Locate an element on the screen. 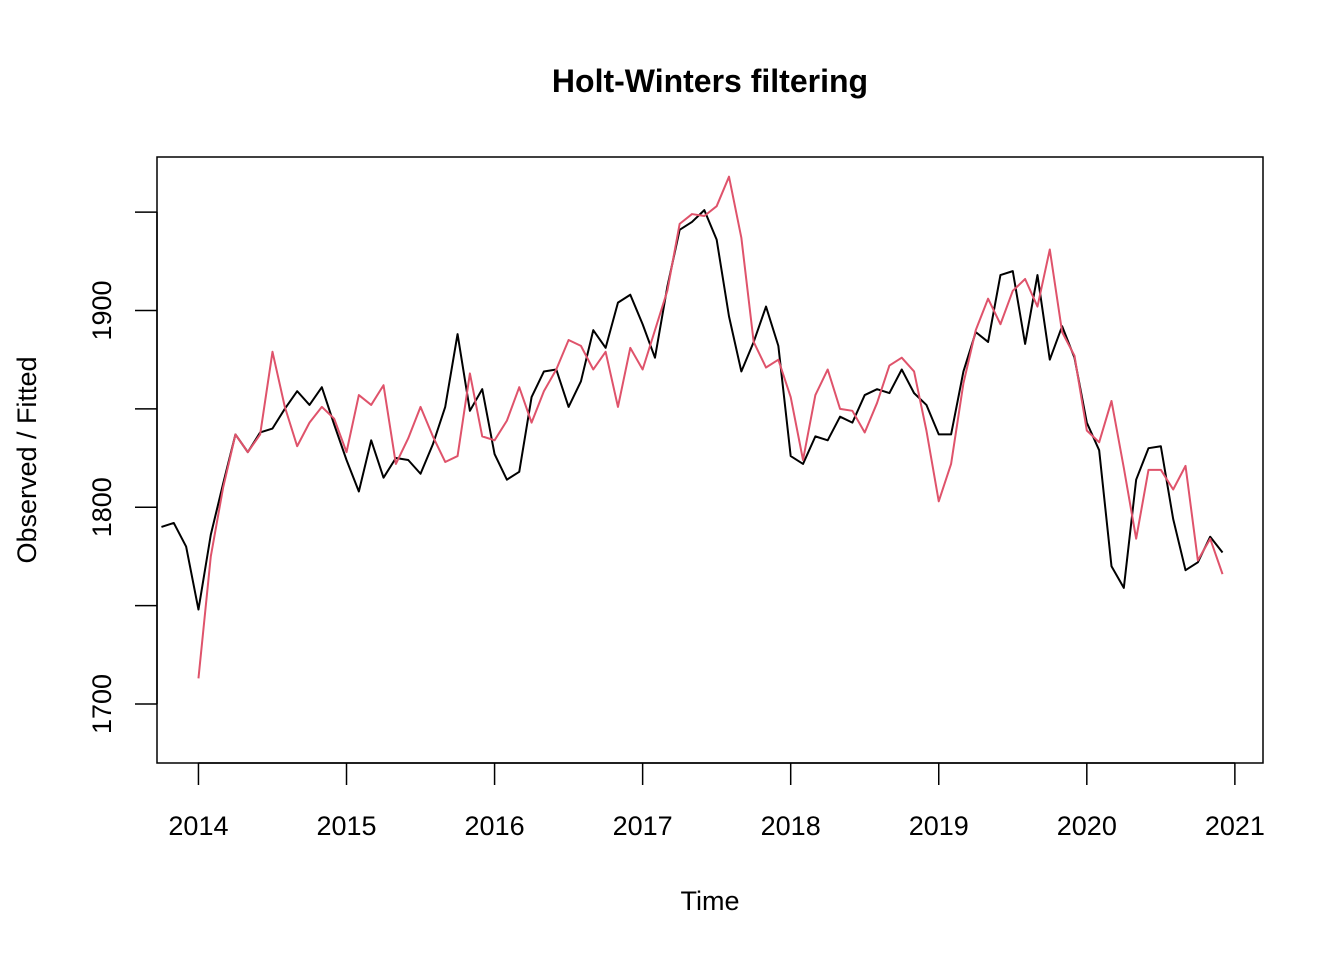 The width and height of the screenshot is (1344, 960). x-tick-label: 2020 is located at coordinates (1087, 826).